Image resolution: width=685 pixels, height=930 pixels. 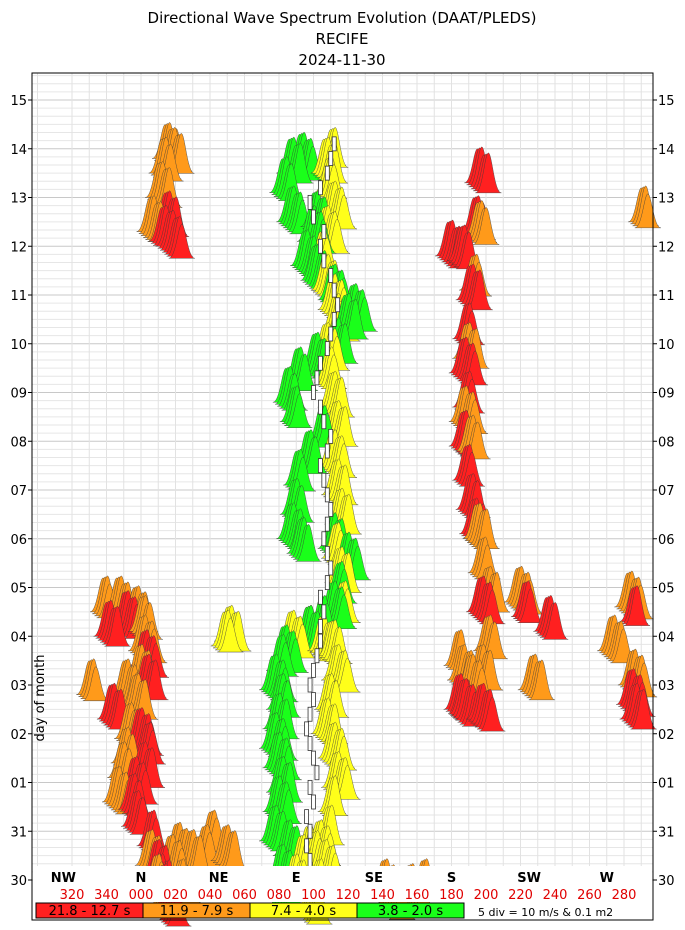 What do you see at coordinates (341, 60) in the screenshot?
I see `chart-subtitle-date: 2024-11-30` at bounding box center [341, 60].